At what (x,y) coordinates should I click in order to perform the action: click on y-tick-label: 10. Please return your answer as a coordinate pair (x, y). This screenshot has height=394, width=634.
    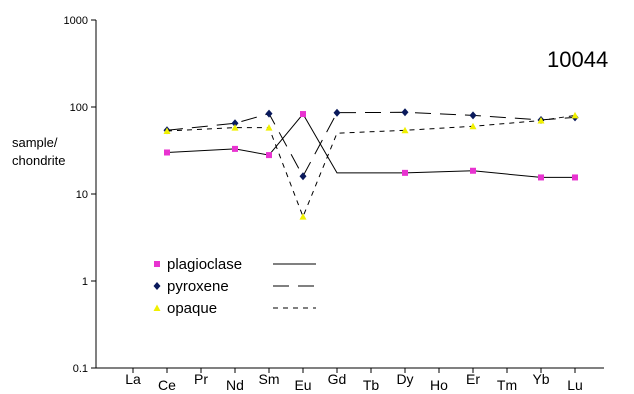
    Looking at the image, I should click on (82, 195).